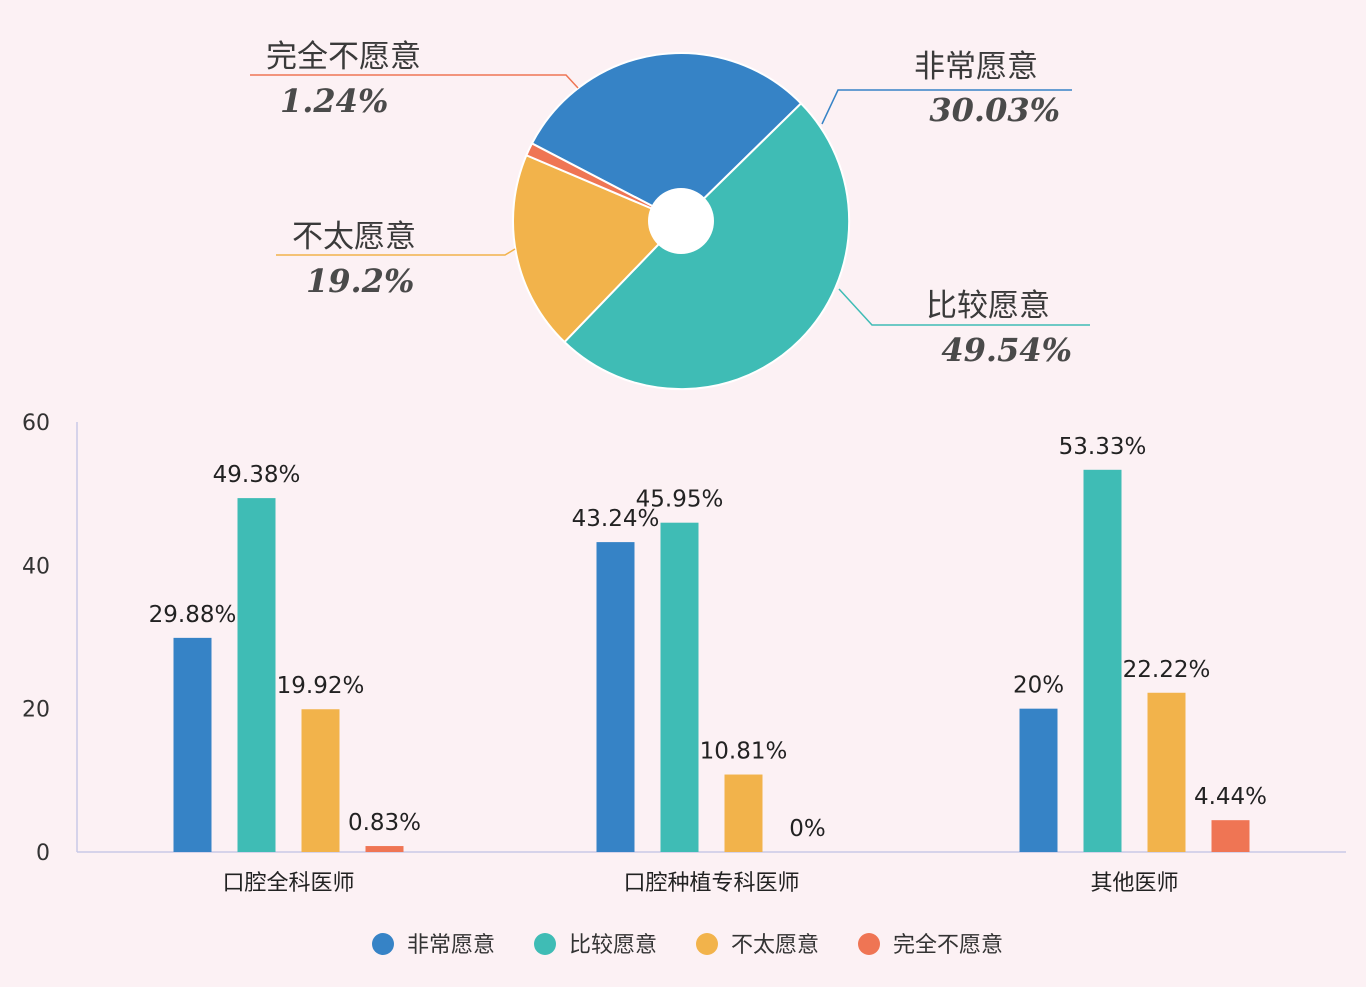  I want to click on bar-data-label: 0%, so click(807, 829).